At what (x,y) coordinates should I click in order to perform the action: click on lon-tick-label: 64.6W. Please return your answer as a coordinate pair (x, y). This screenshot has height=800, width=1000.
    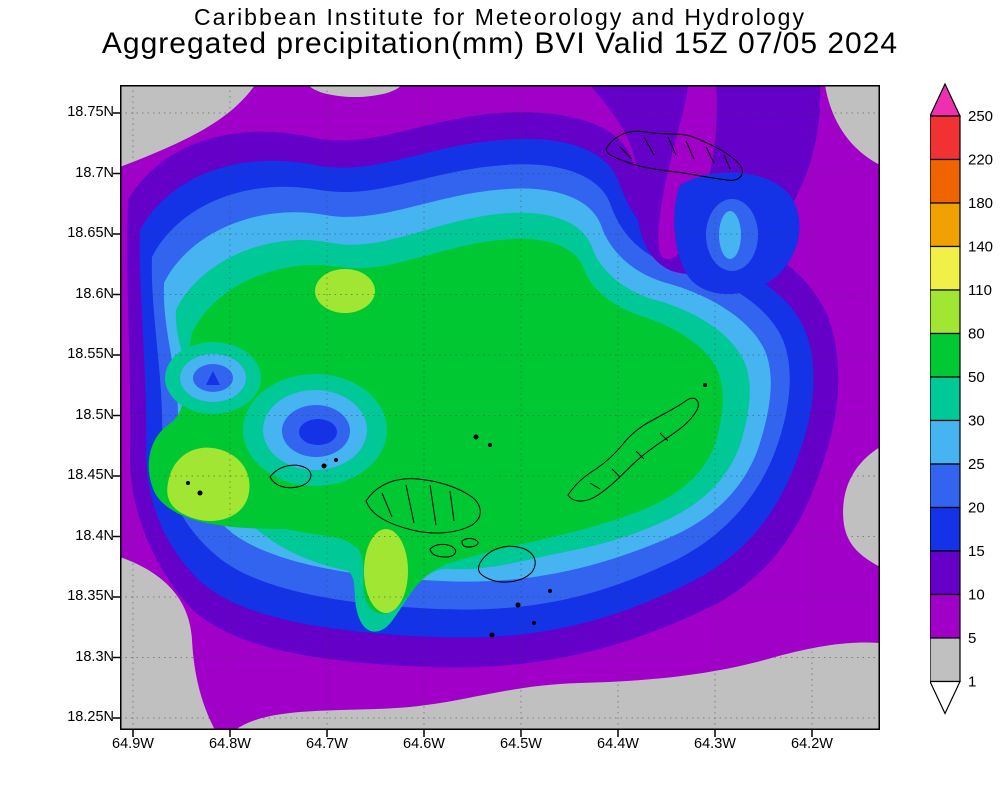
    Looking at the image, I should click on (424, 744).